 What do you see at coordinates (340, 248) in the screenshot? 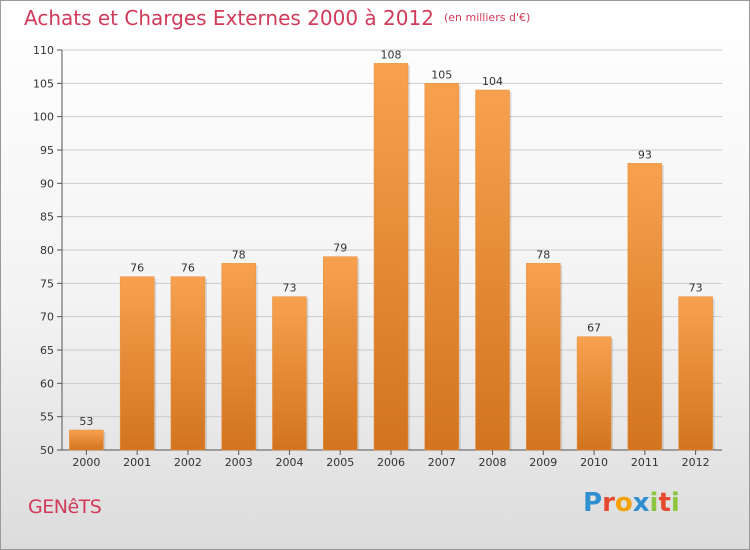
I see `bar-value-label: 79` at bounding box center [340, 248].